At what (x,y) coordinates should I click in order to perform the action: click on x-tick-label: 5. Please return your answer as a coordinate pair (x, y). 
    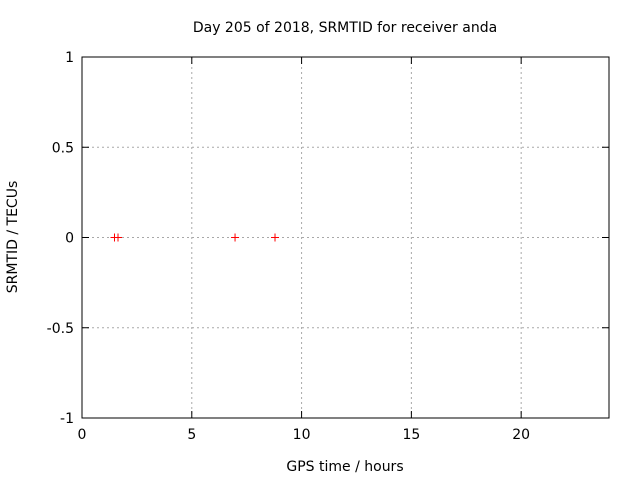
    Looking at the image, I should click on (191, 435).